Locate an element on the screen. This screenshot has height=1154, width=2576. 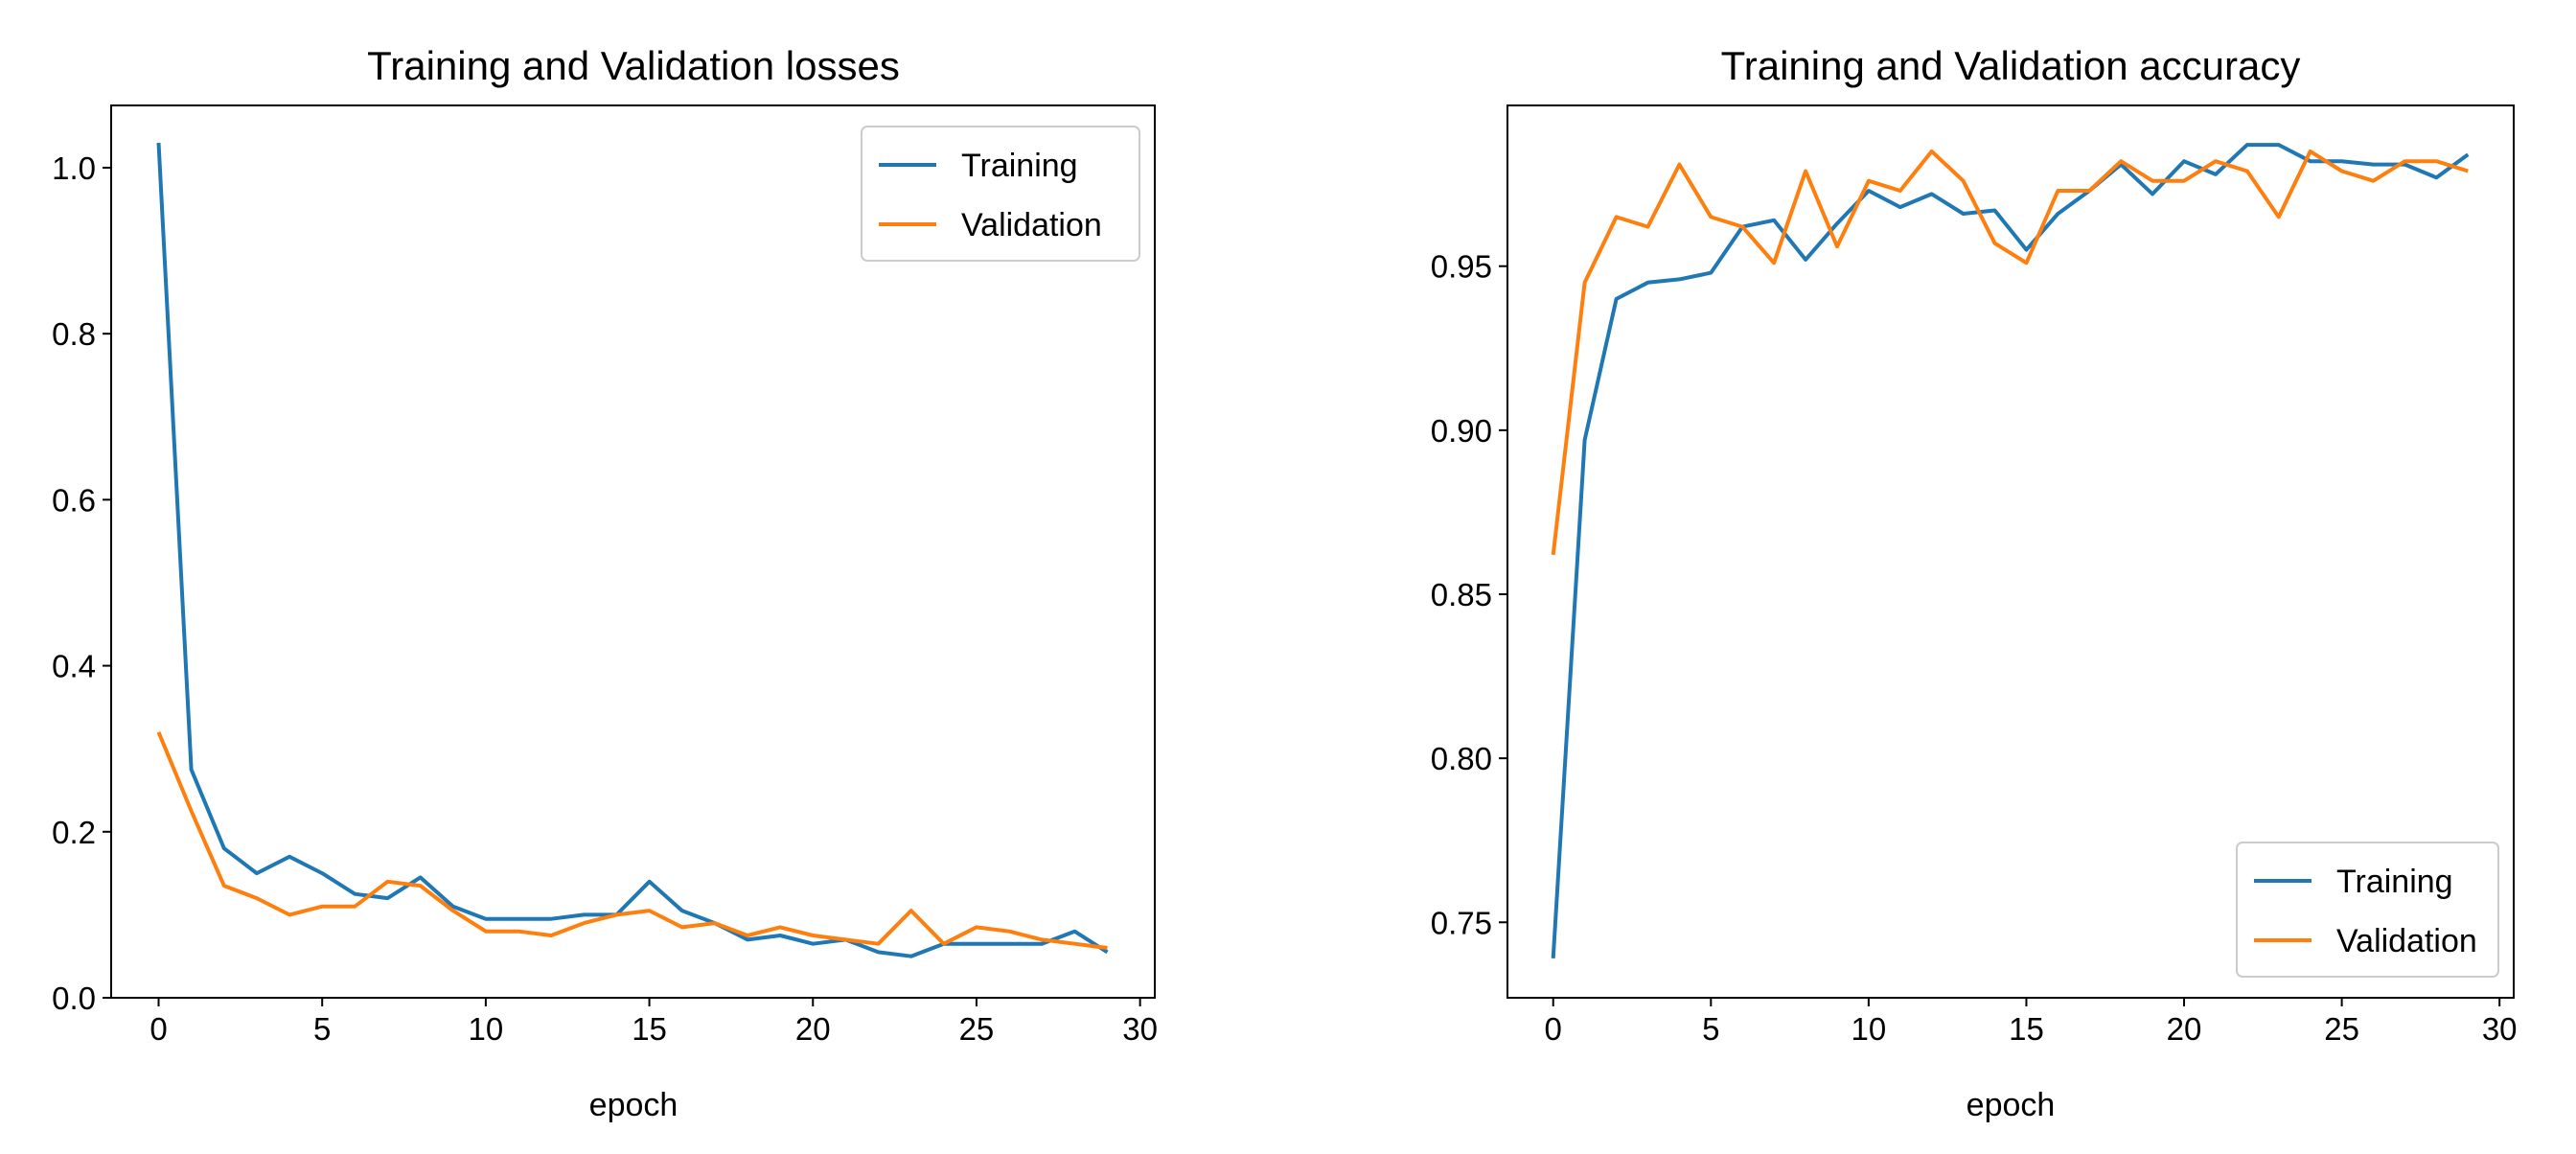
y-tick-label: 0.0 is located at coordinates (74, 999).